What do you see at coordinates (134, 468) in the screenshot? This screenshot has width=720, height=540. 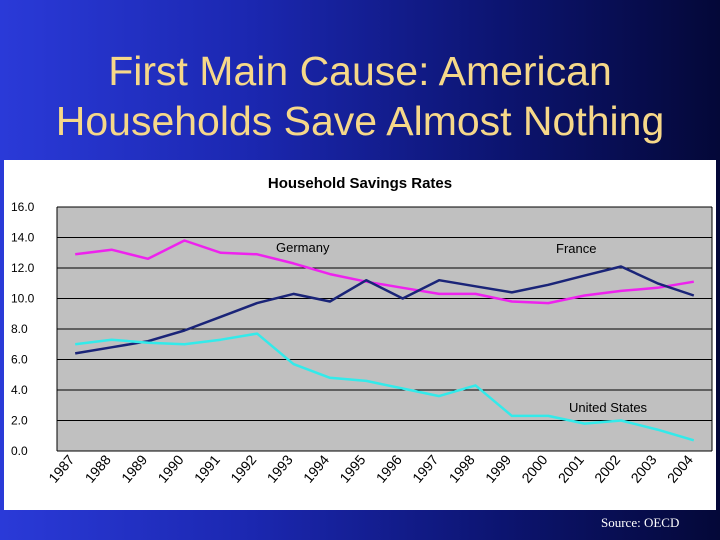 I see `x-tick-label: 1989` at bounding box center [134, 468].